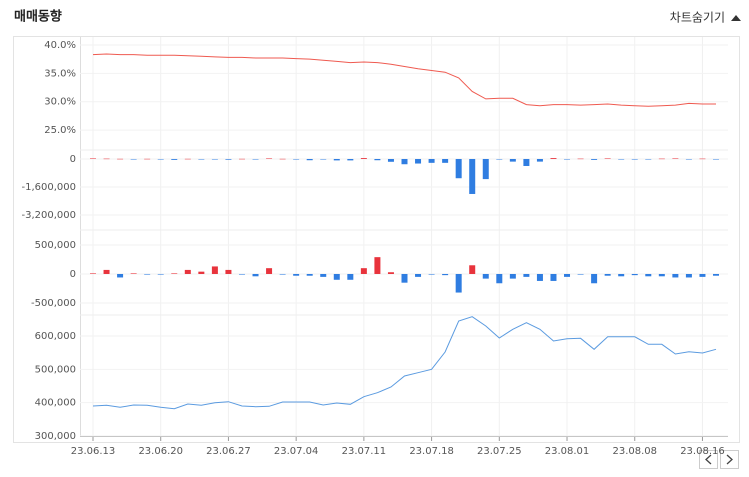 The image size is (749, 477). What do you see at coordinates (60, 102) in the screenshot?
I see `y-tick-label: 30.0%` at bounding box center [60, 102].